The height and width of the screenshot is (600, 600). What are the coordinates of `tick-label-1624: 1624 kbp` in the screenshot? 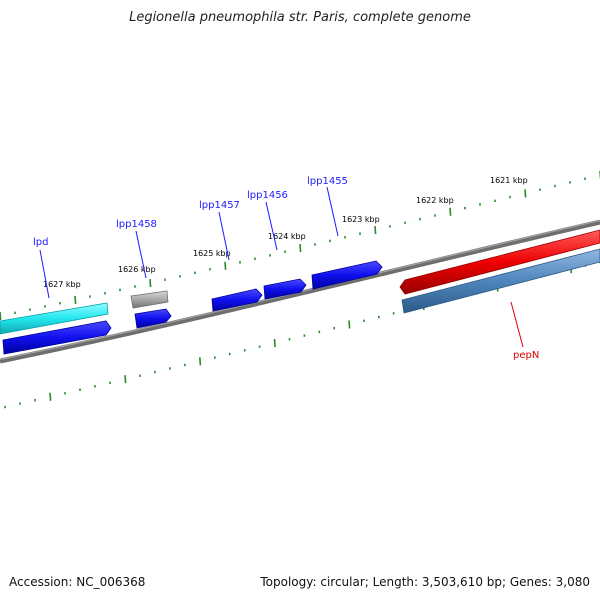 It's located at (287, 236).